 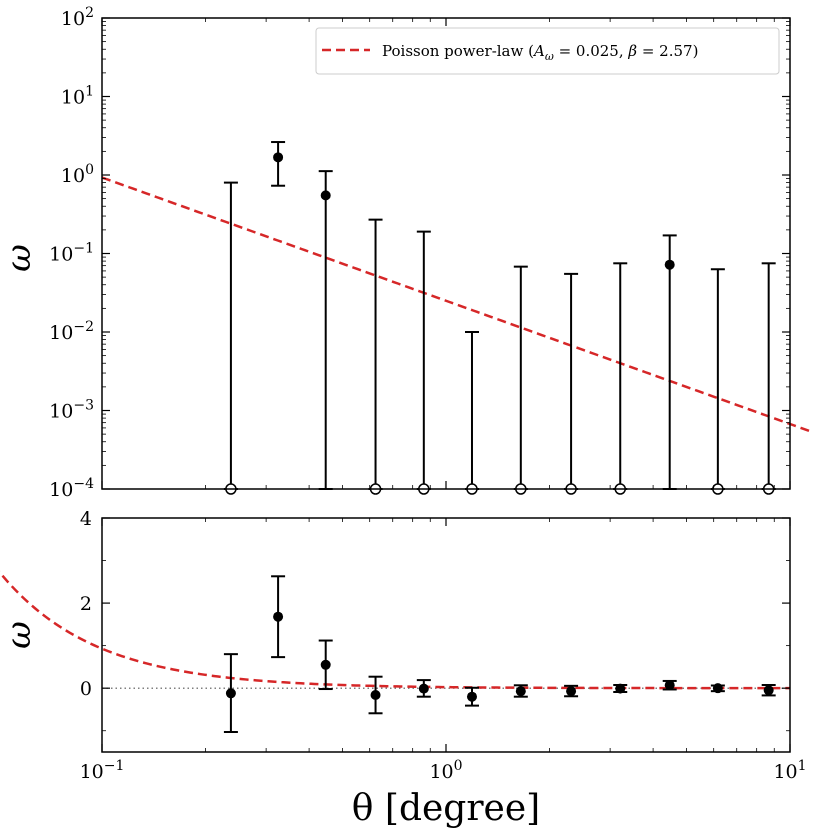 What do you see at coordinates (71, 488) in the screenshot?
I see `top-y-tick-label: 10⁻⁴` at bounding box center [71, 488].